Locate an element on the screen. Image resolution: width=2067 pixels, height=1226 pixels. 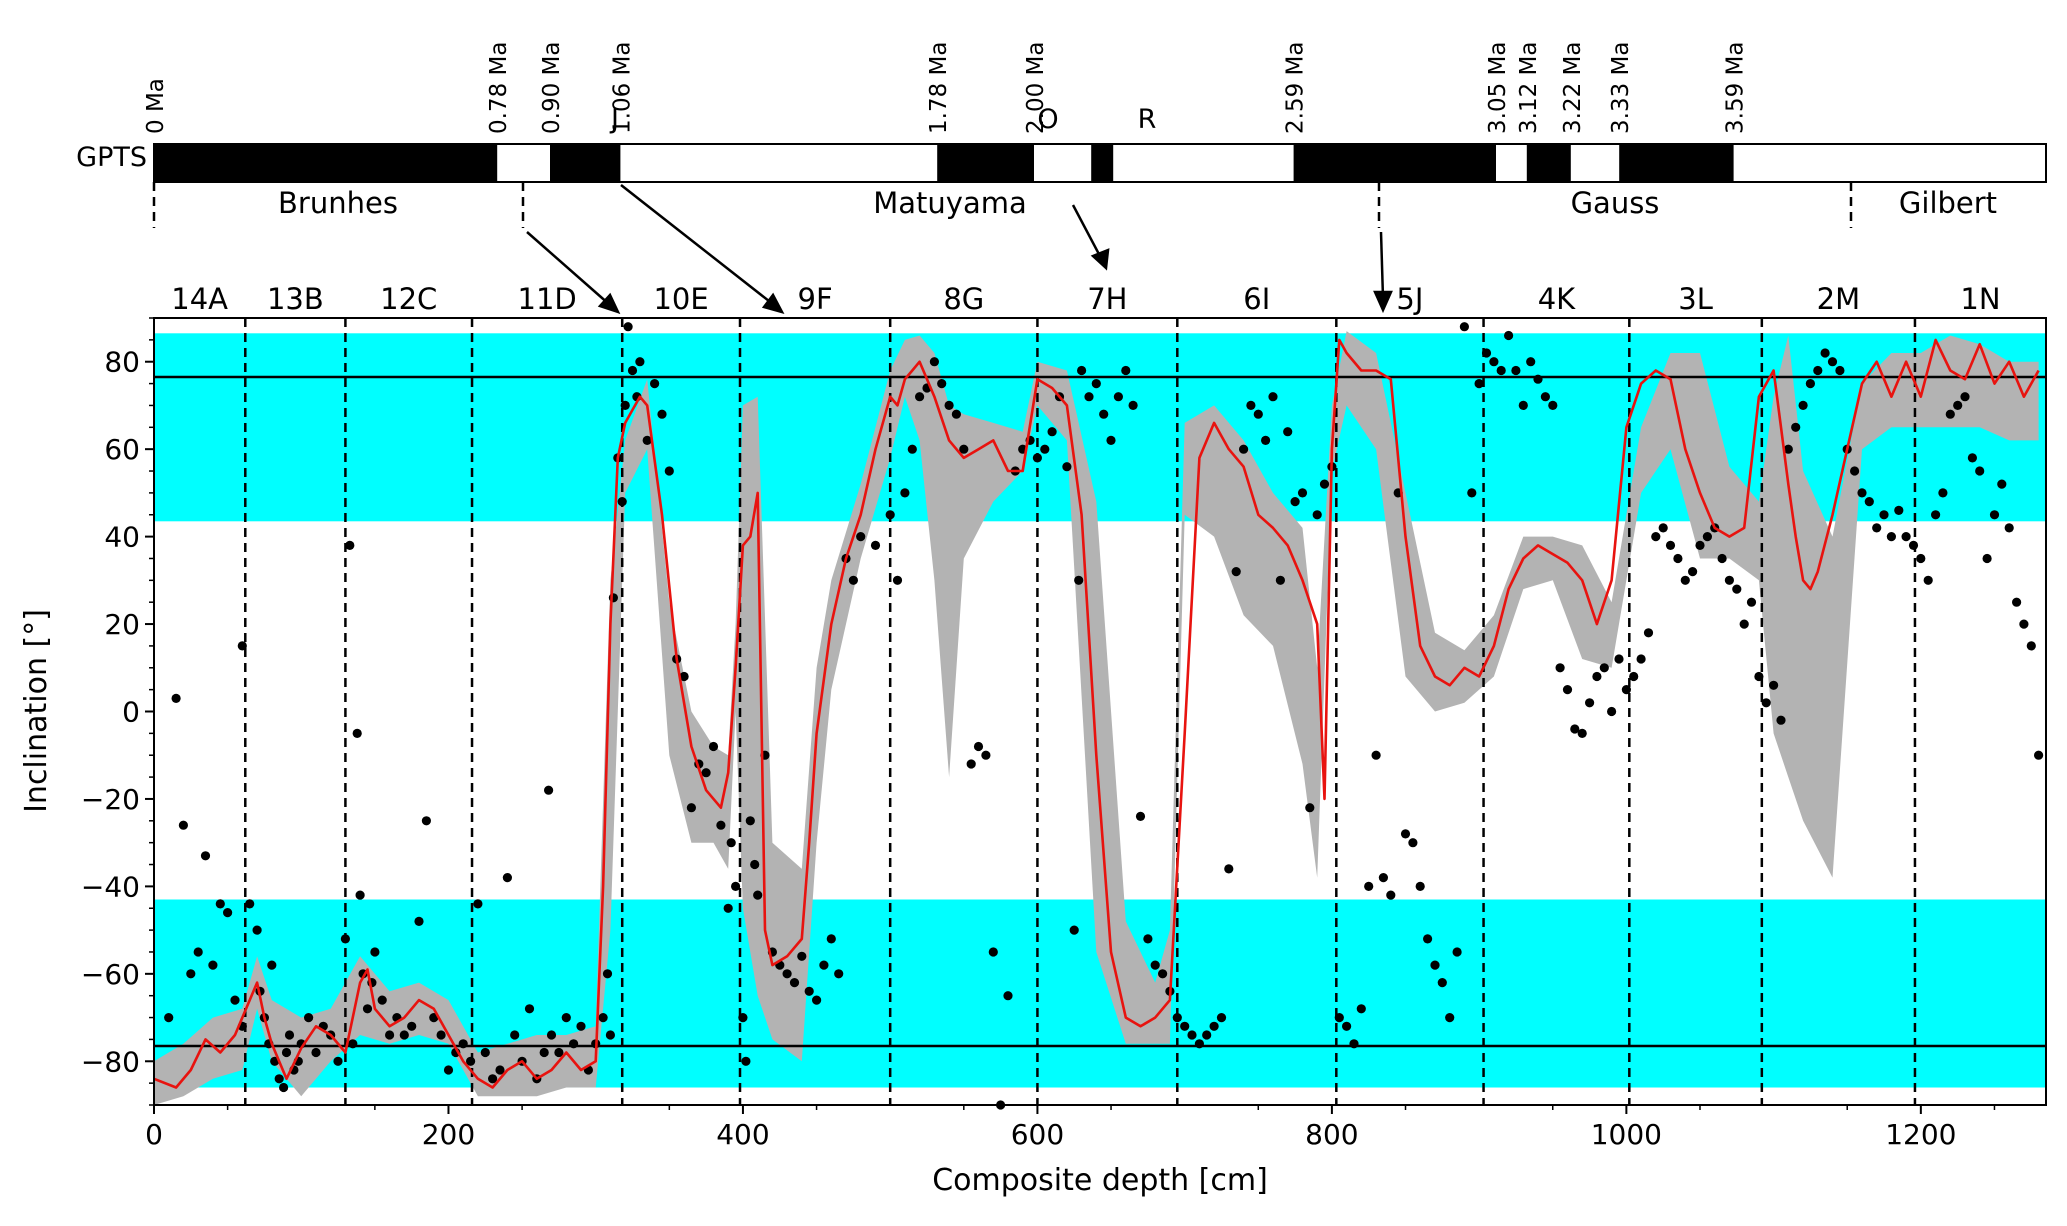
gpts-label: GPTS is located at coordinates (111, 157).